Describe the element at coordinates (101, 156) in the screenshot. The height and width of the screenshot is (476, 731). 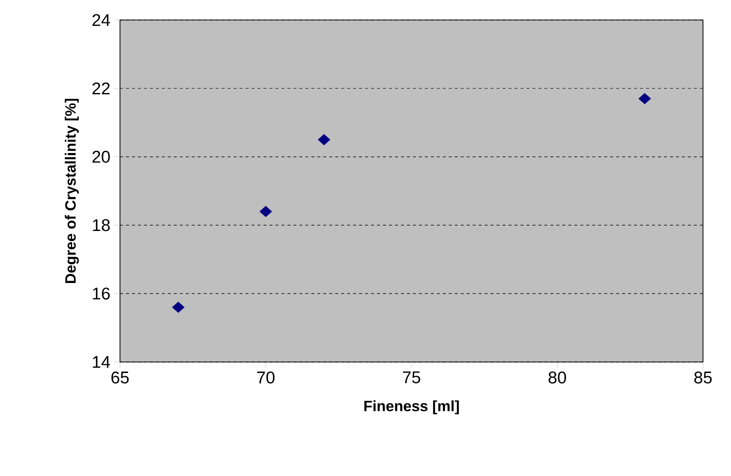
I see `y-tick-label: 20` at that location.